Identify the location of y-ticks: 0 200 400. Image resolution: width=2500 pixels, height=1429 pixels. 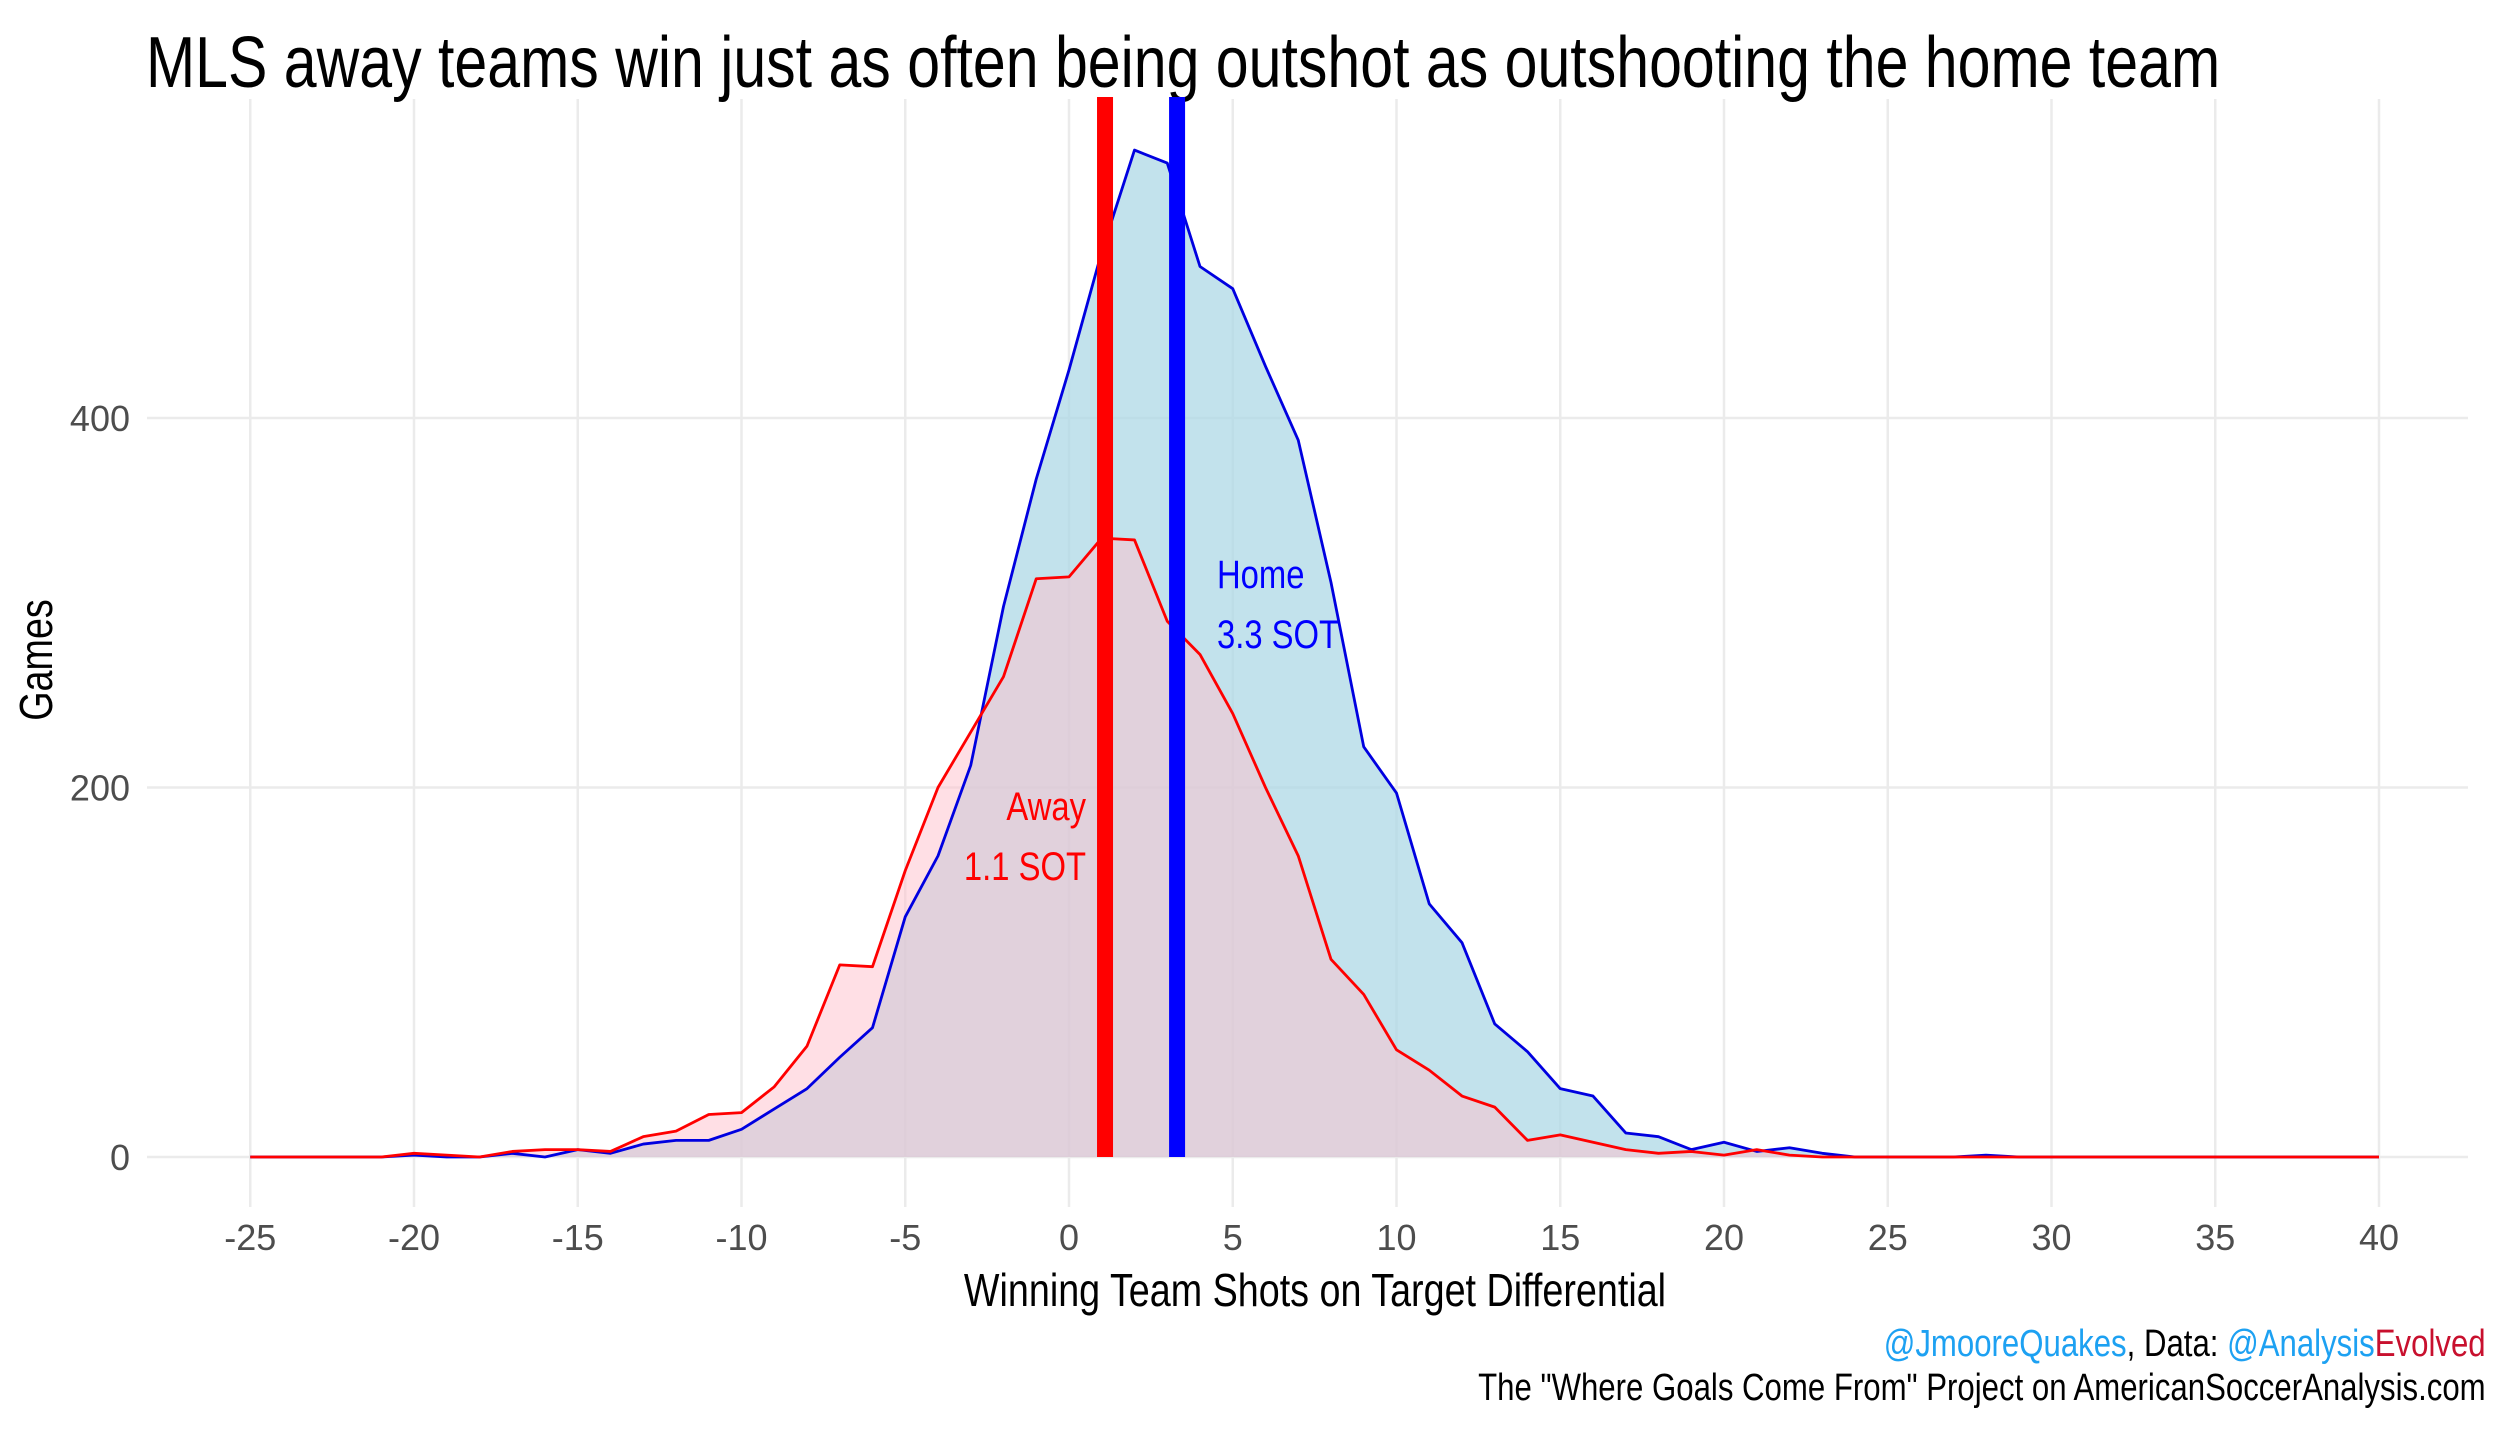
(100, 788).